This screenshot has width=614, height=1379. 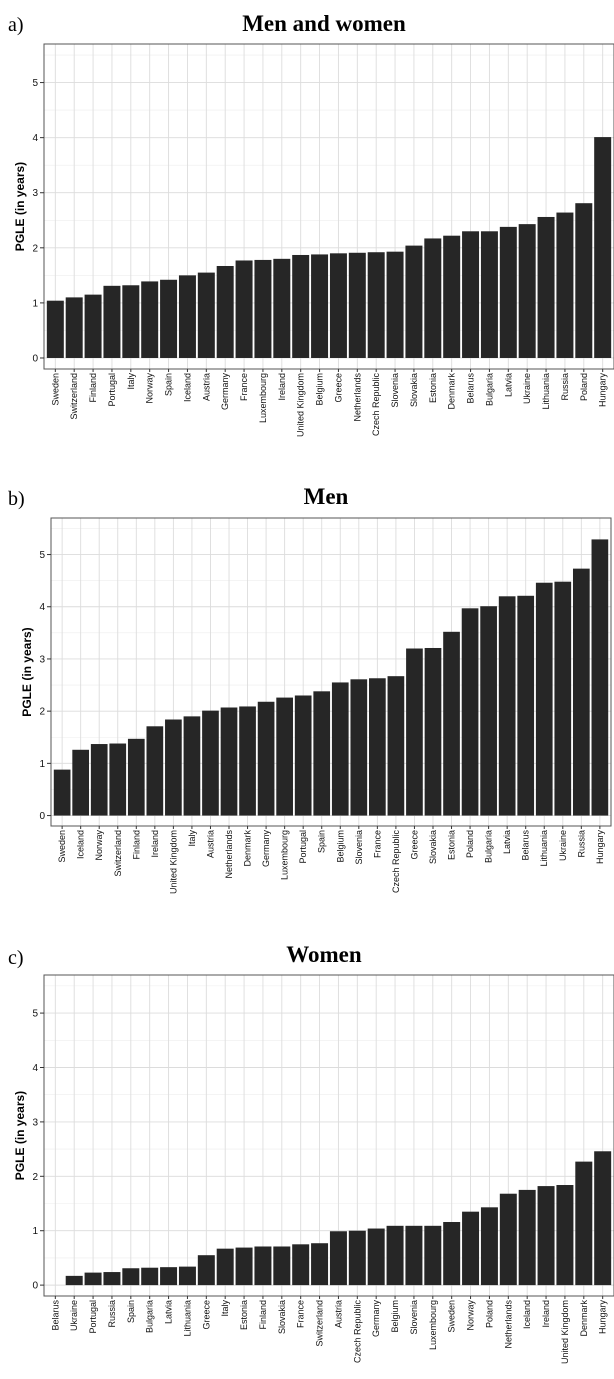 I want to click on x-tick-label: Slovakia, so click(x=414, y=390).